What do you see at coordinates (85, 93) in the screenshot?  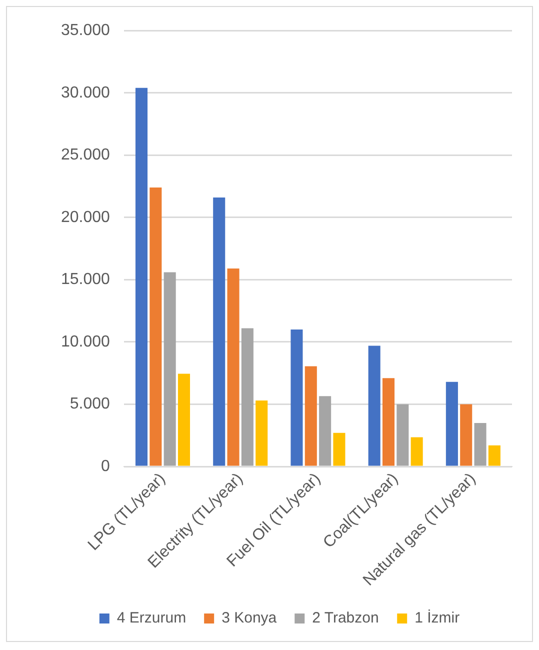 I see `y-tick-label: 30.000` at bounding box center [85, 93].